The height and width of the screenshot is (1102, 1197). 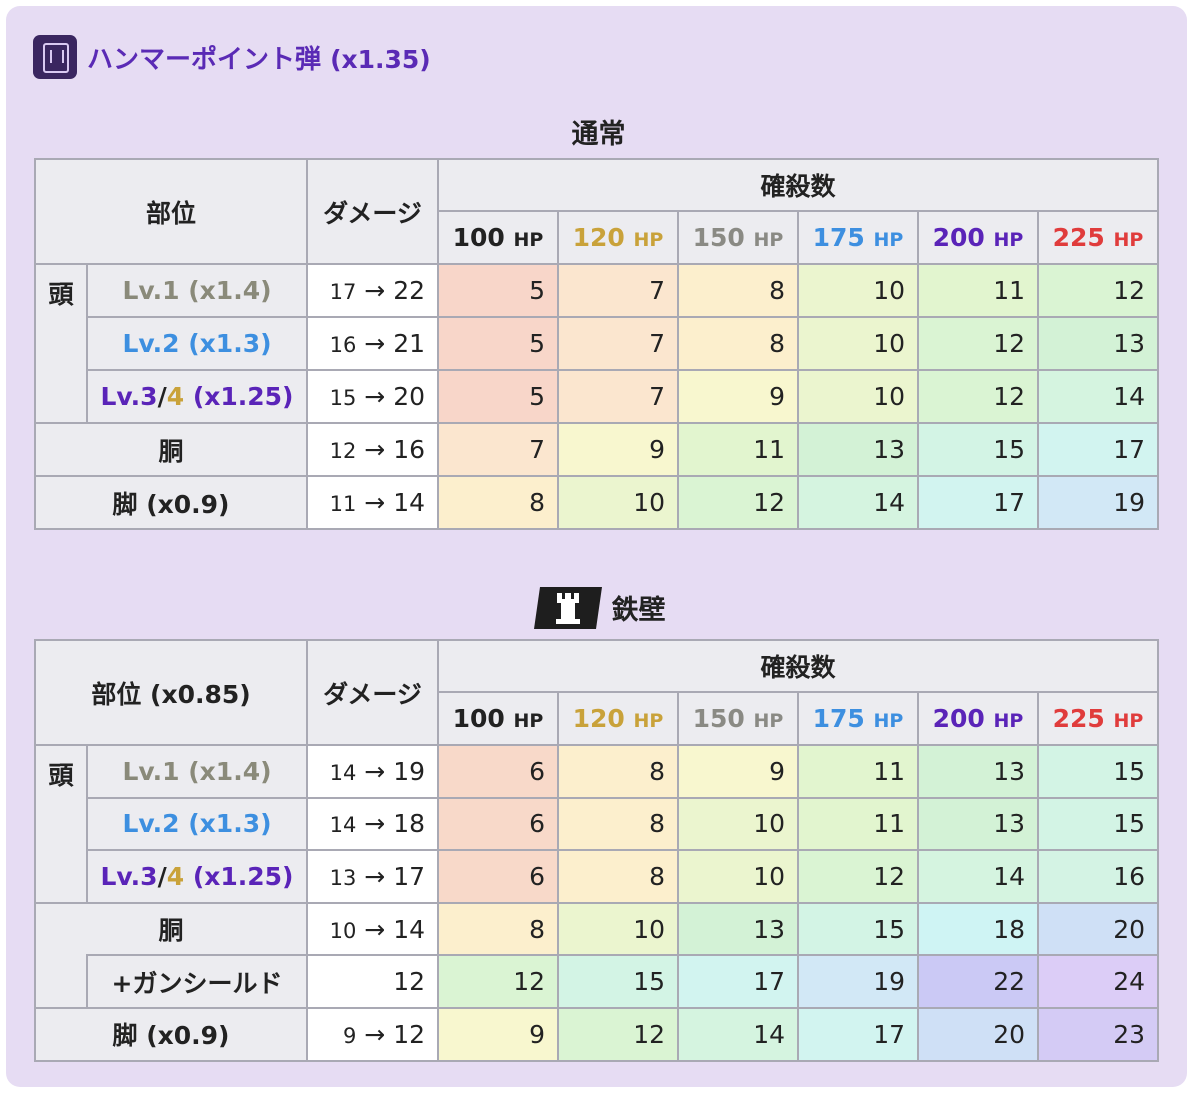 I want to click on table-row: 頭 Lv.1 (x1.4) 17 → 22 5 7 8 10 11 12, so click(x=596, y=343).